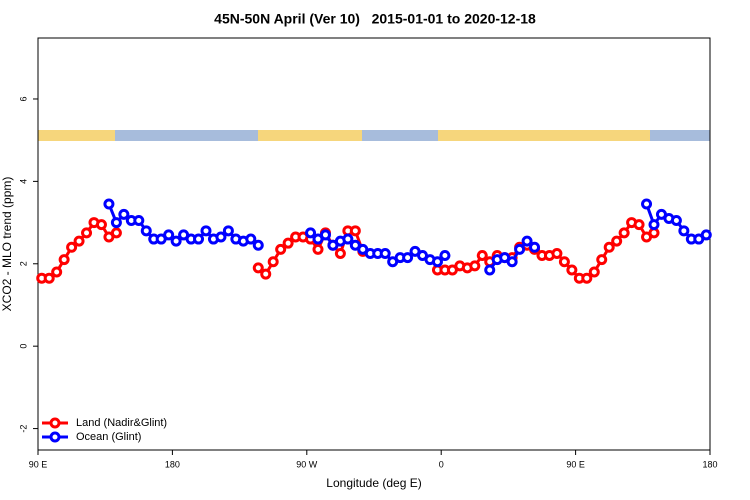 The height and width of the screenshot is (500, 750). Describe the element at coordinates (373, 483) in the screenshot. I see `x-axis-label: Longitude (deg E)` at that location.